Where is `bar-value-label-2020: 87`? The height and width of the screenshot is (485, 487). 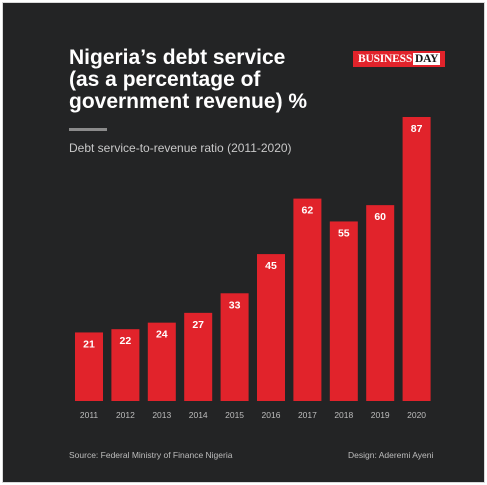
bar-value-label-2020: 87 is located at coordinates (417, 129).